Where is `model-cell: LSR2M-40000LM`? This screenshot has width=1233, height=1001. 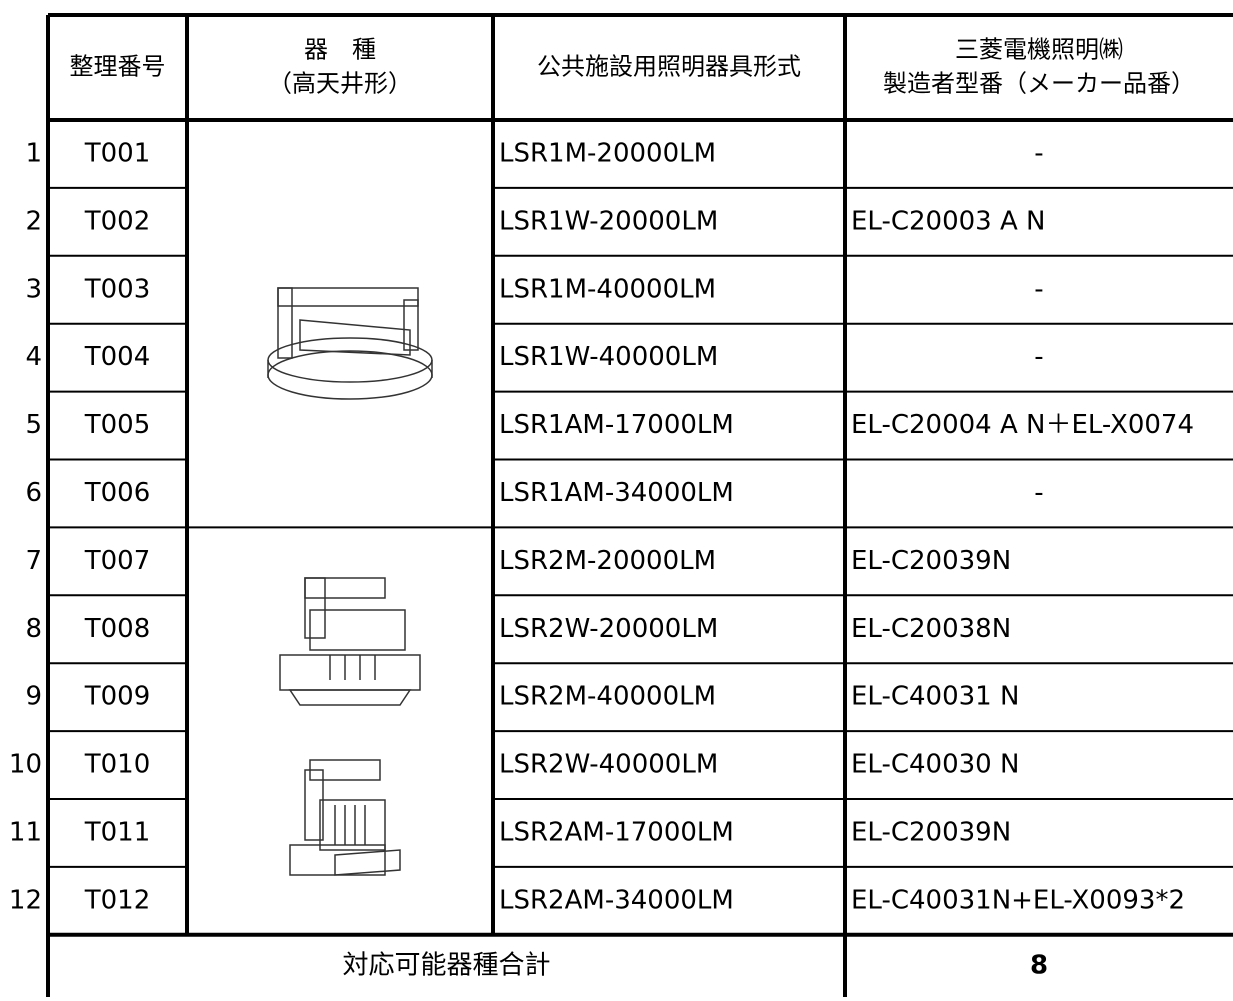 model-cell: LSR2M-40000LM is located at coordinates (607, 697).